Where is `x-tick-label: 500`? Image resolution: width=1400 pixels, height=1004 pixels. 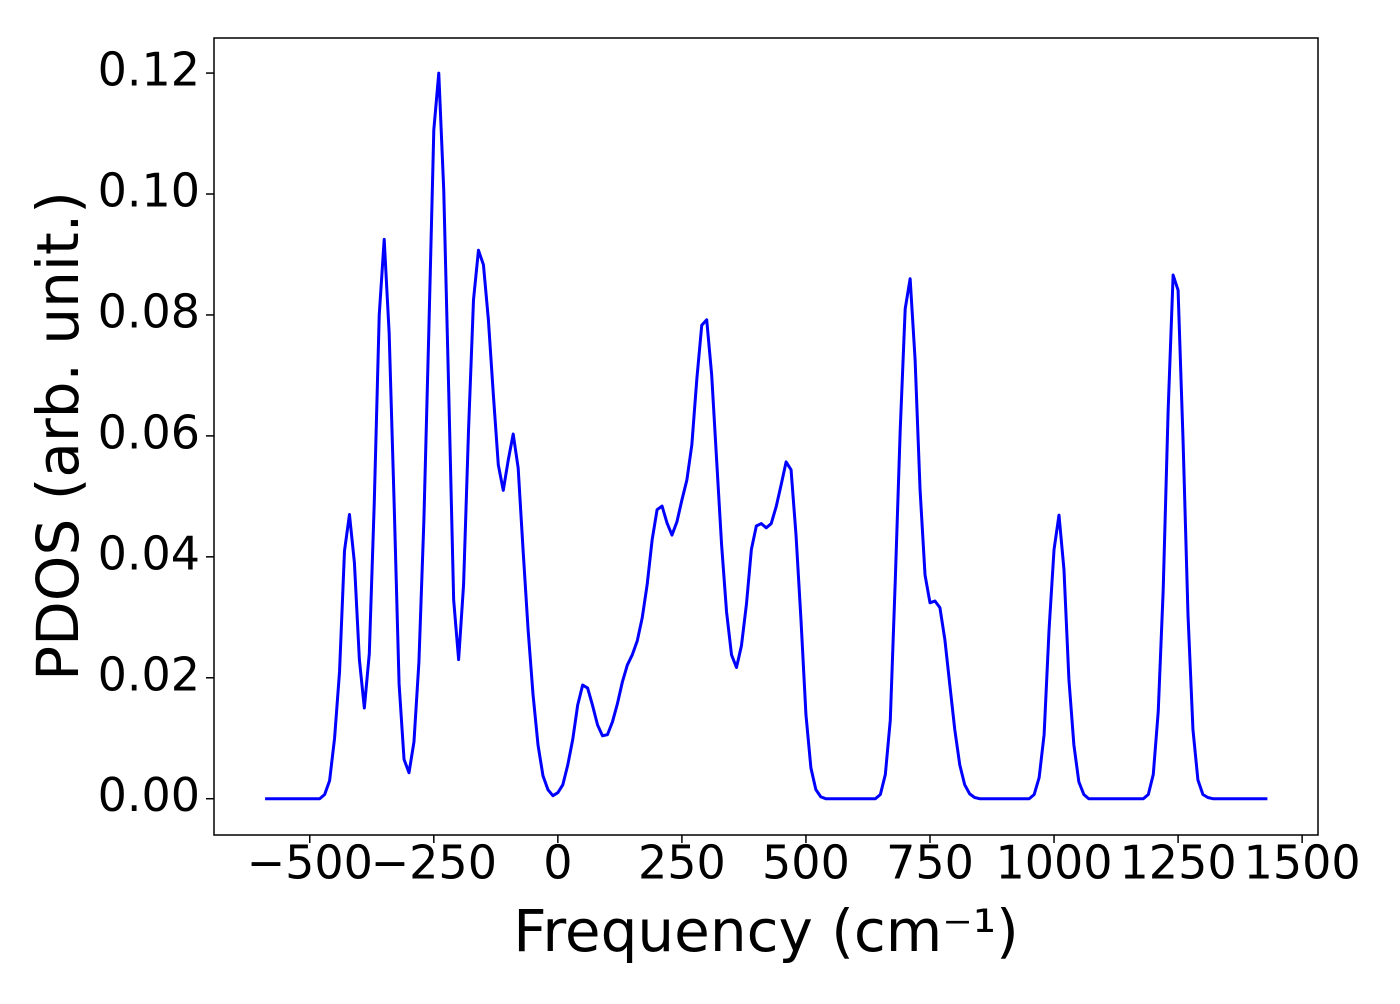
x-tick-label: 500 is located at coordinates (806, 863).